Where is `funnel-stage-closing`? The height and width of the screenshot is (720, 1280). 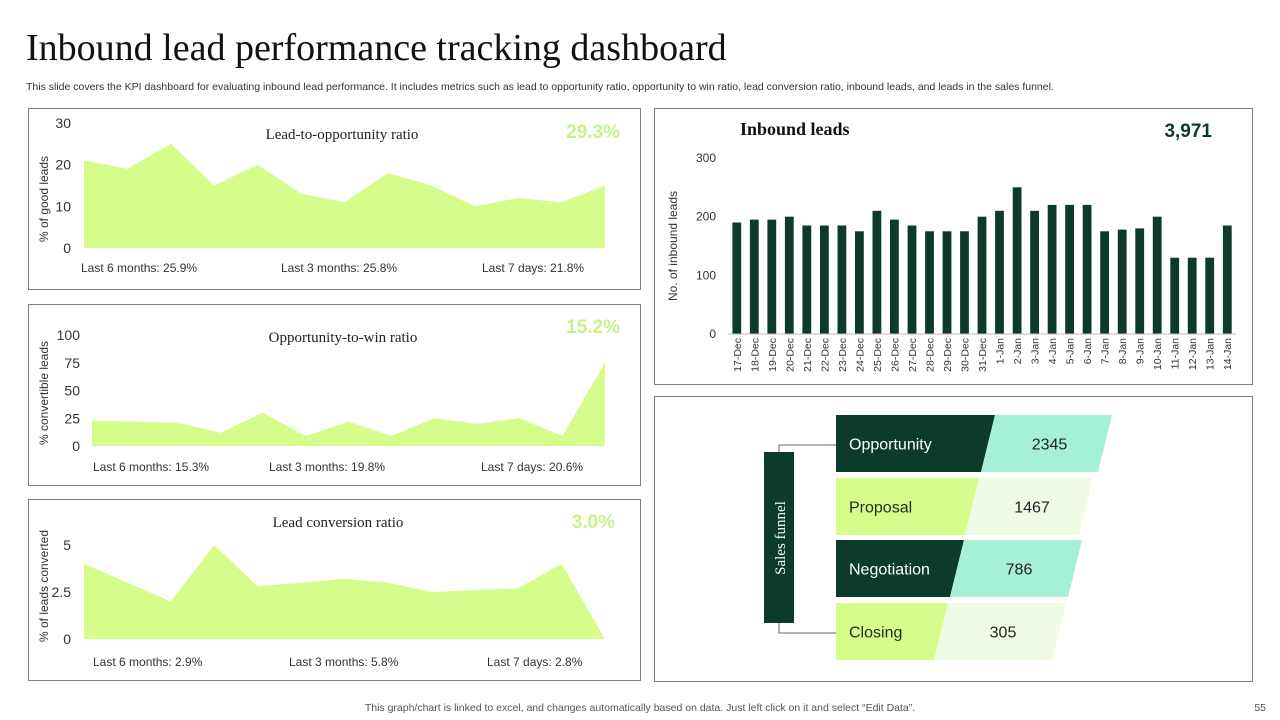
funnel-stage-closing is located at coordinates (892, 631).